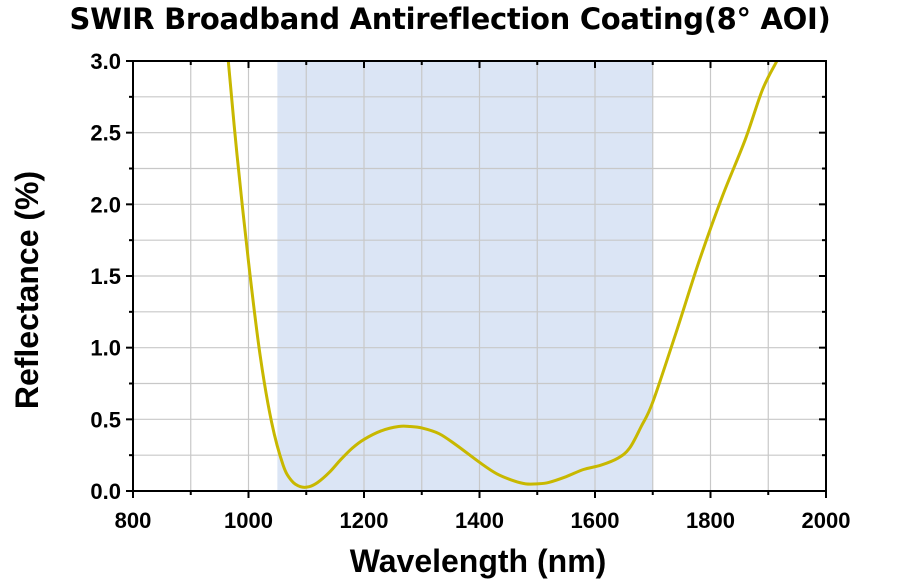 The width and height of the screenshot is (900, 587). I want to click on x-tick-label: 2000, so click(826, 520).